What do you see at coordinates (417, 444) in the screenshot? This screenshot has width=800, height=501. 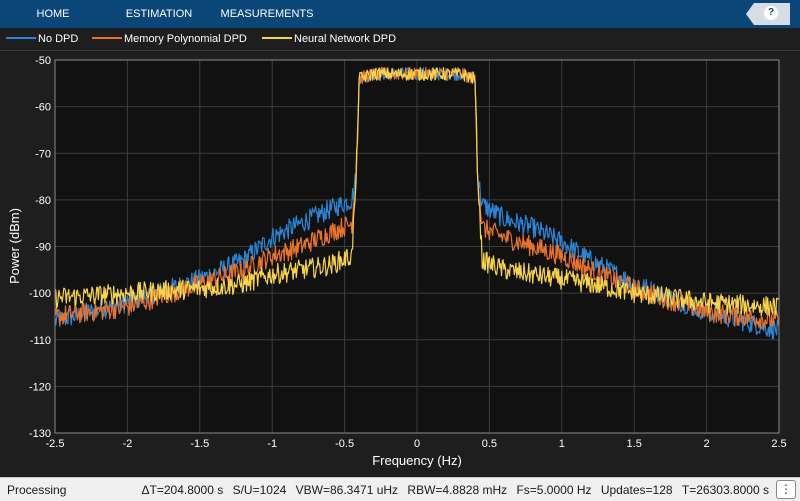 I see `x-tick-label: 0` at bounding box center [417, 444].